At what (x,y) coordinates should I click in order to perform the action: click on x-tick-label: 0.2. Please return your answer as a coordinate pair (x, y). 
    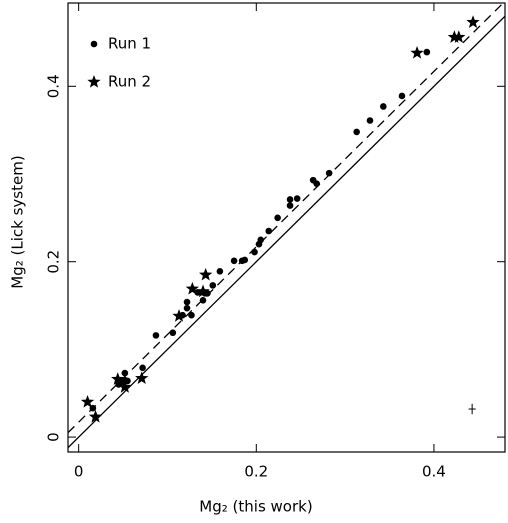
    Looking at the image, I should click on (256, 472).